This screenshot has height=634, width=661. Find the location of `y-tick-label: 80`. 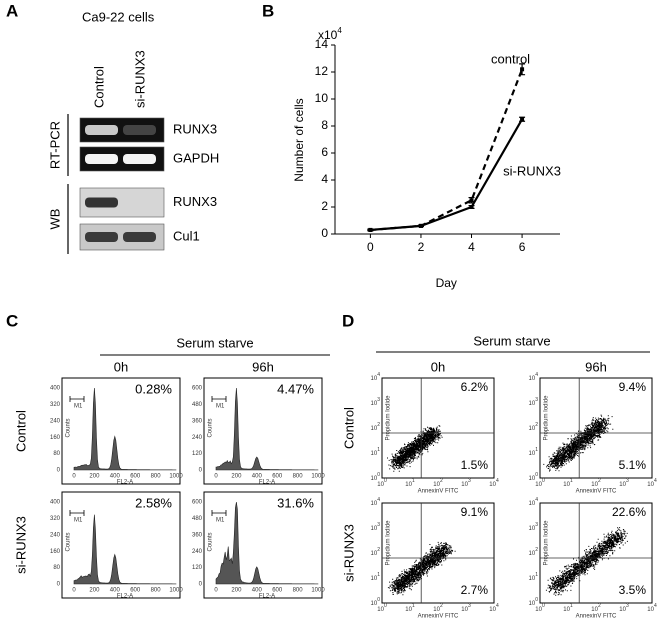

y-tick-label: 80 is located at coordinates (56, 454).